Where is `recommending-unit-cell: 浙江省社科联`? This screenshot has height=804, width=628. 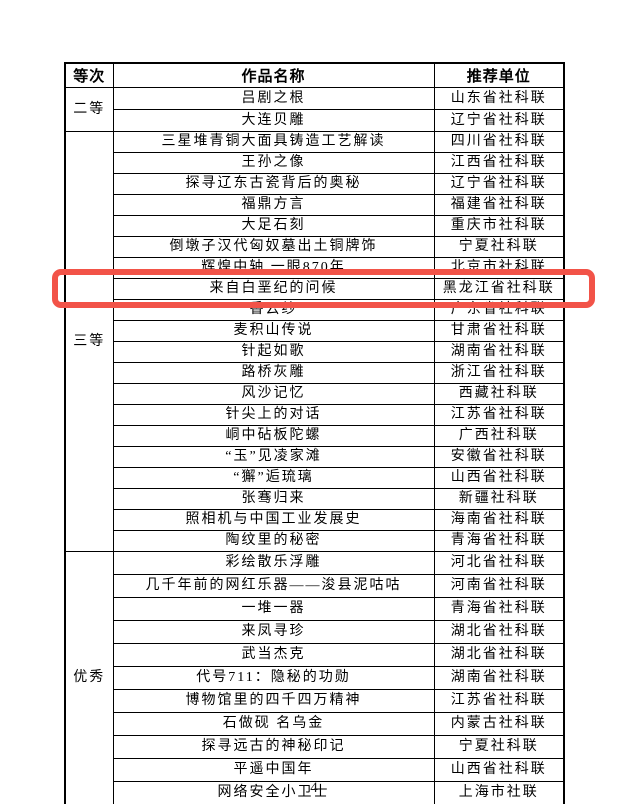
recommending-unit-cell: 浙江省社科联 is located at coordinates (499, 373).